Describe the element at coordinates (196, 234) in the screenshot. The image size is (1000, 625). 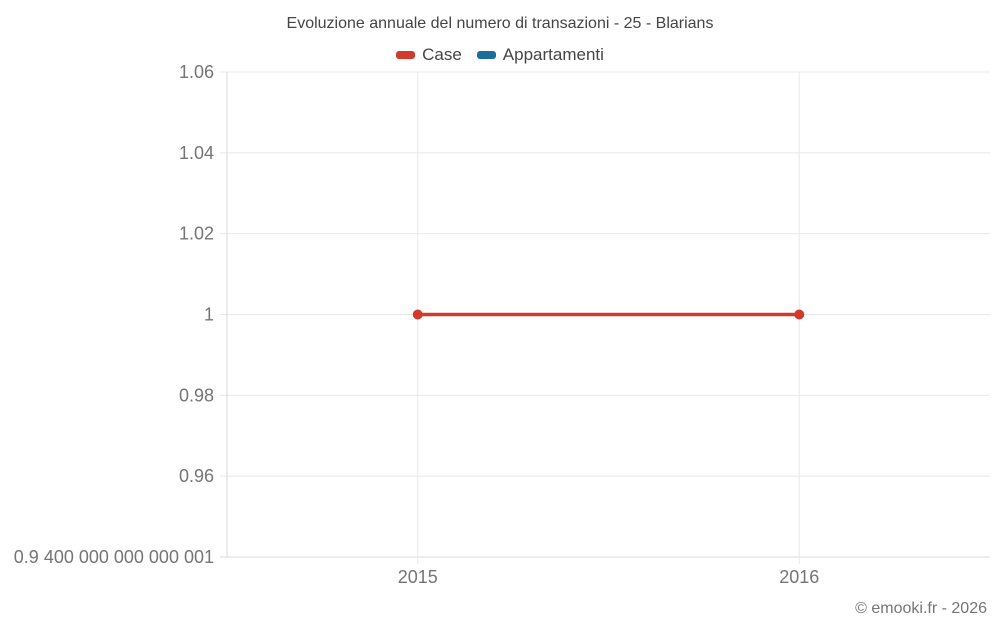
I see `y-tick-label: 1.02` at that location.